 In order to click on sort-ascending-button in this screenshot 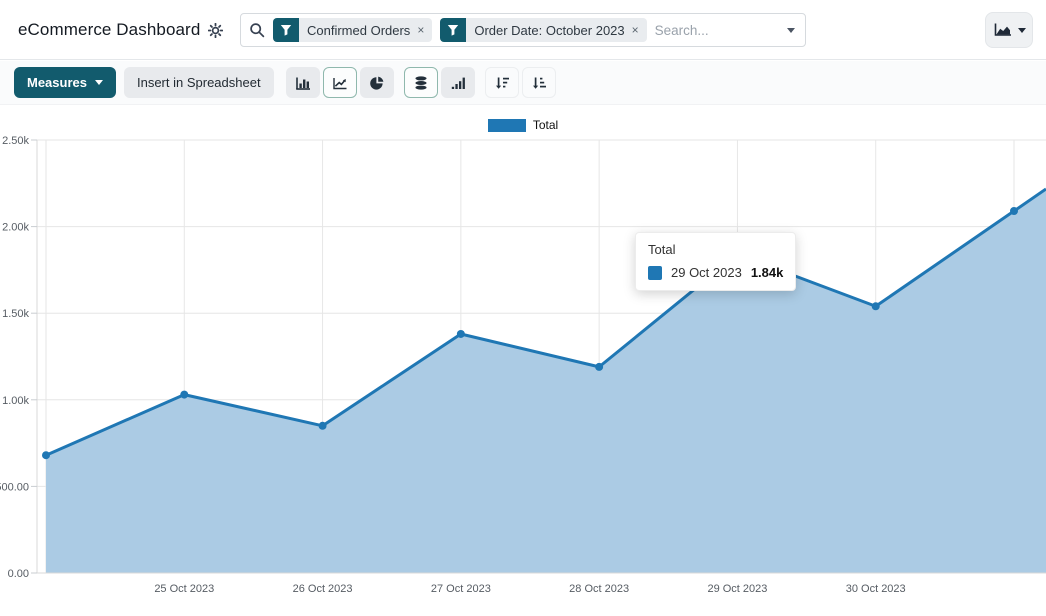, I will do `click(538, 82)`.